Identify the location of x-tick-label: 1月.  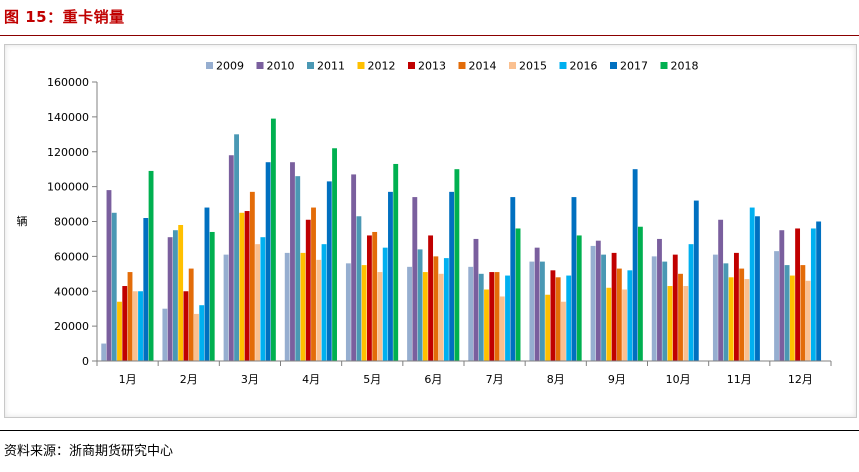
(128, 379).